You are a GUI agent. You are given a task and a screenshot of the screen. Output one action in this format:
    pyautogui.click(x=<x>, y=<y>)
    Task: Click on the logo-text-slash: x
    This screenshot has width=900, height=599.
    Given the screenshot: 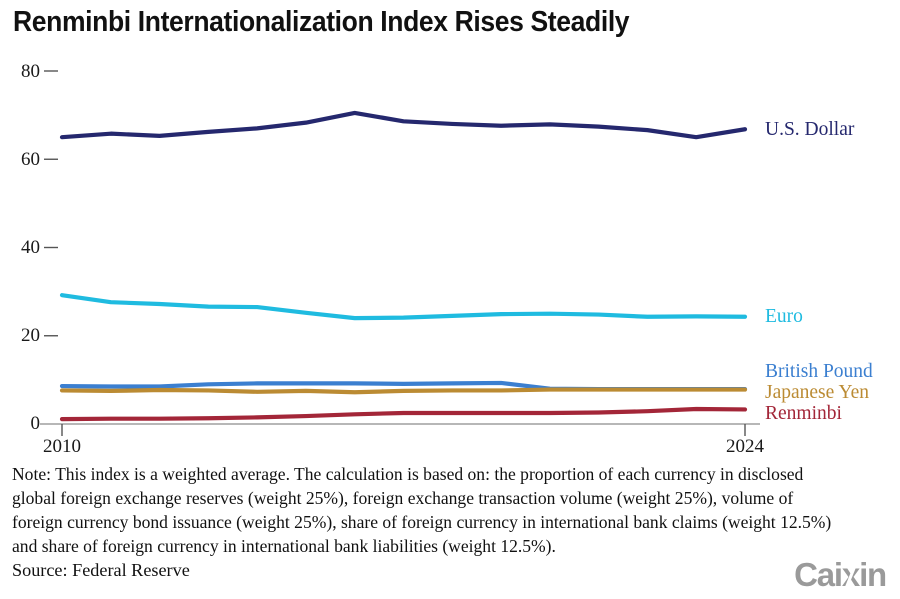 What is the action you would take?
    pyautogui.click(x=850, y=574)
    